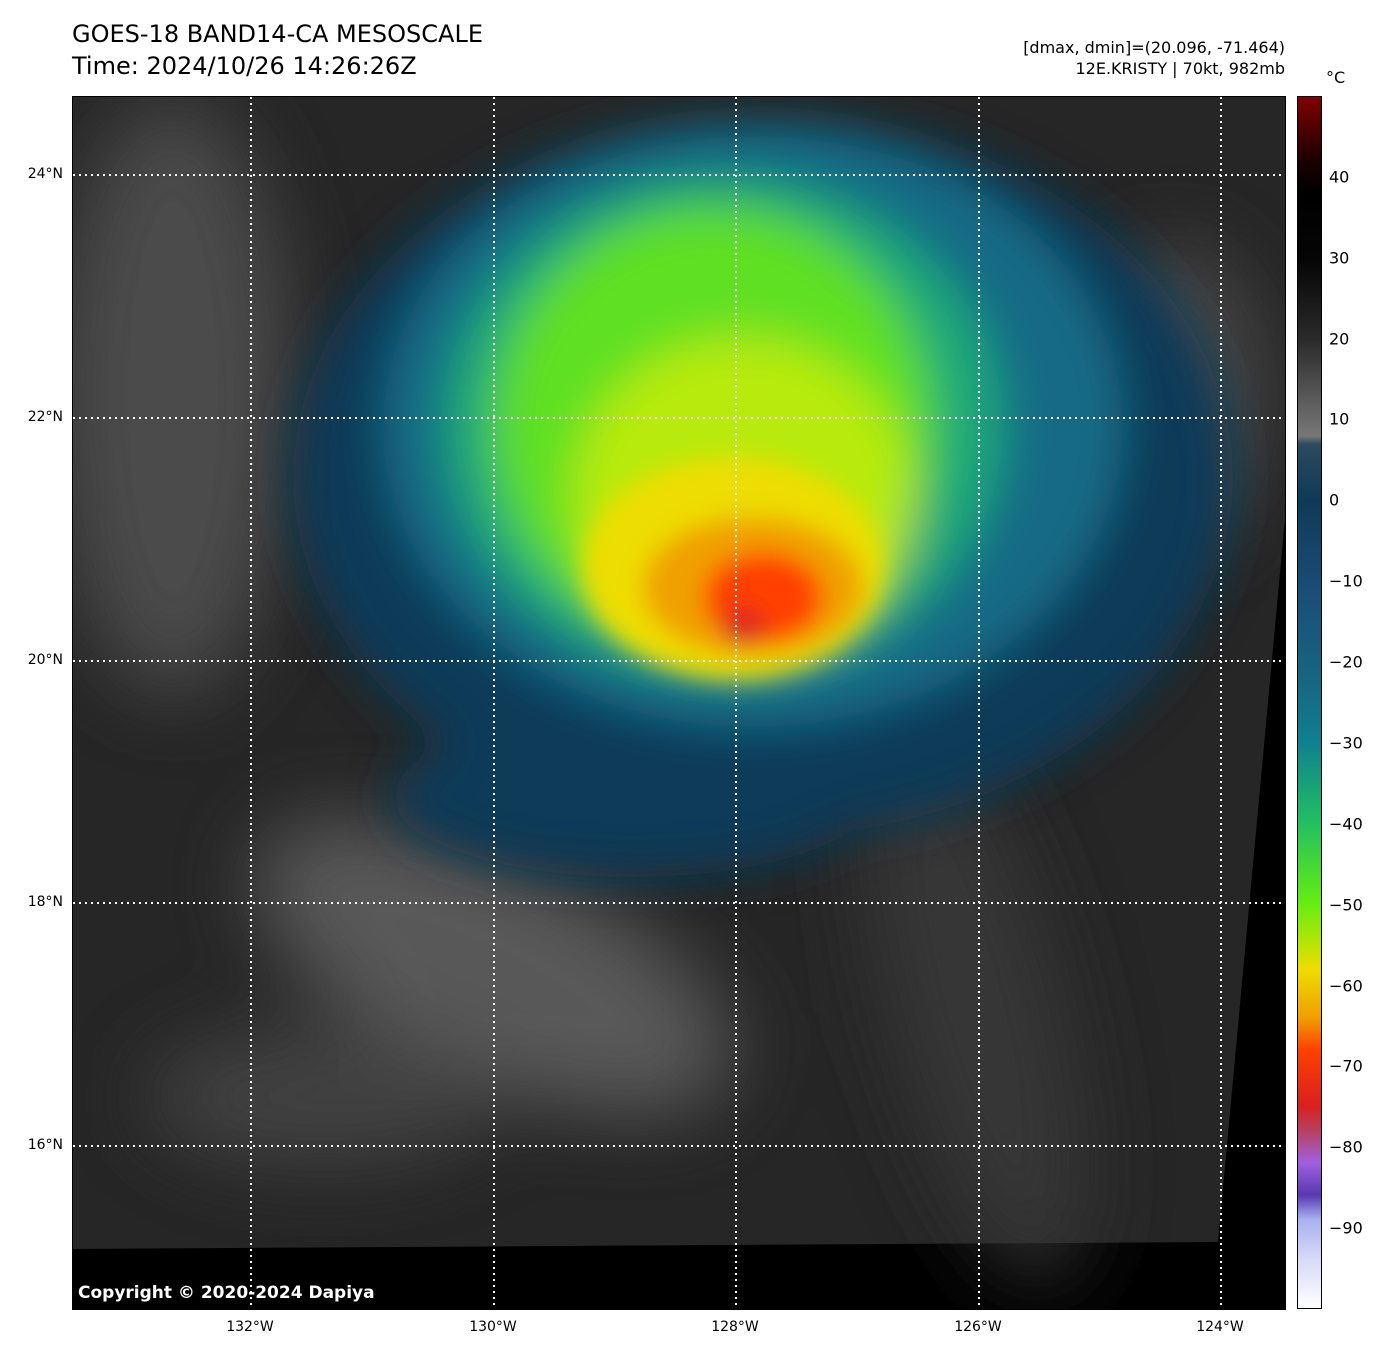  Describe the element at coordinates (244, 66) in the screenshot. I see `image-time: Time: 2024/10/26 14:26:26Z` at that location.